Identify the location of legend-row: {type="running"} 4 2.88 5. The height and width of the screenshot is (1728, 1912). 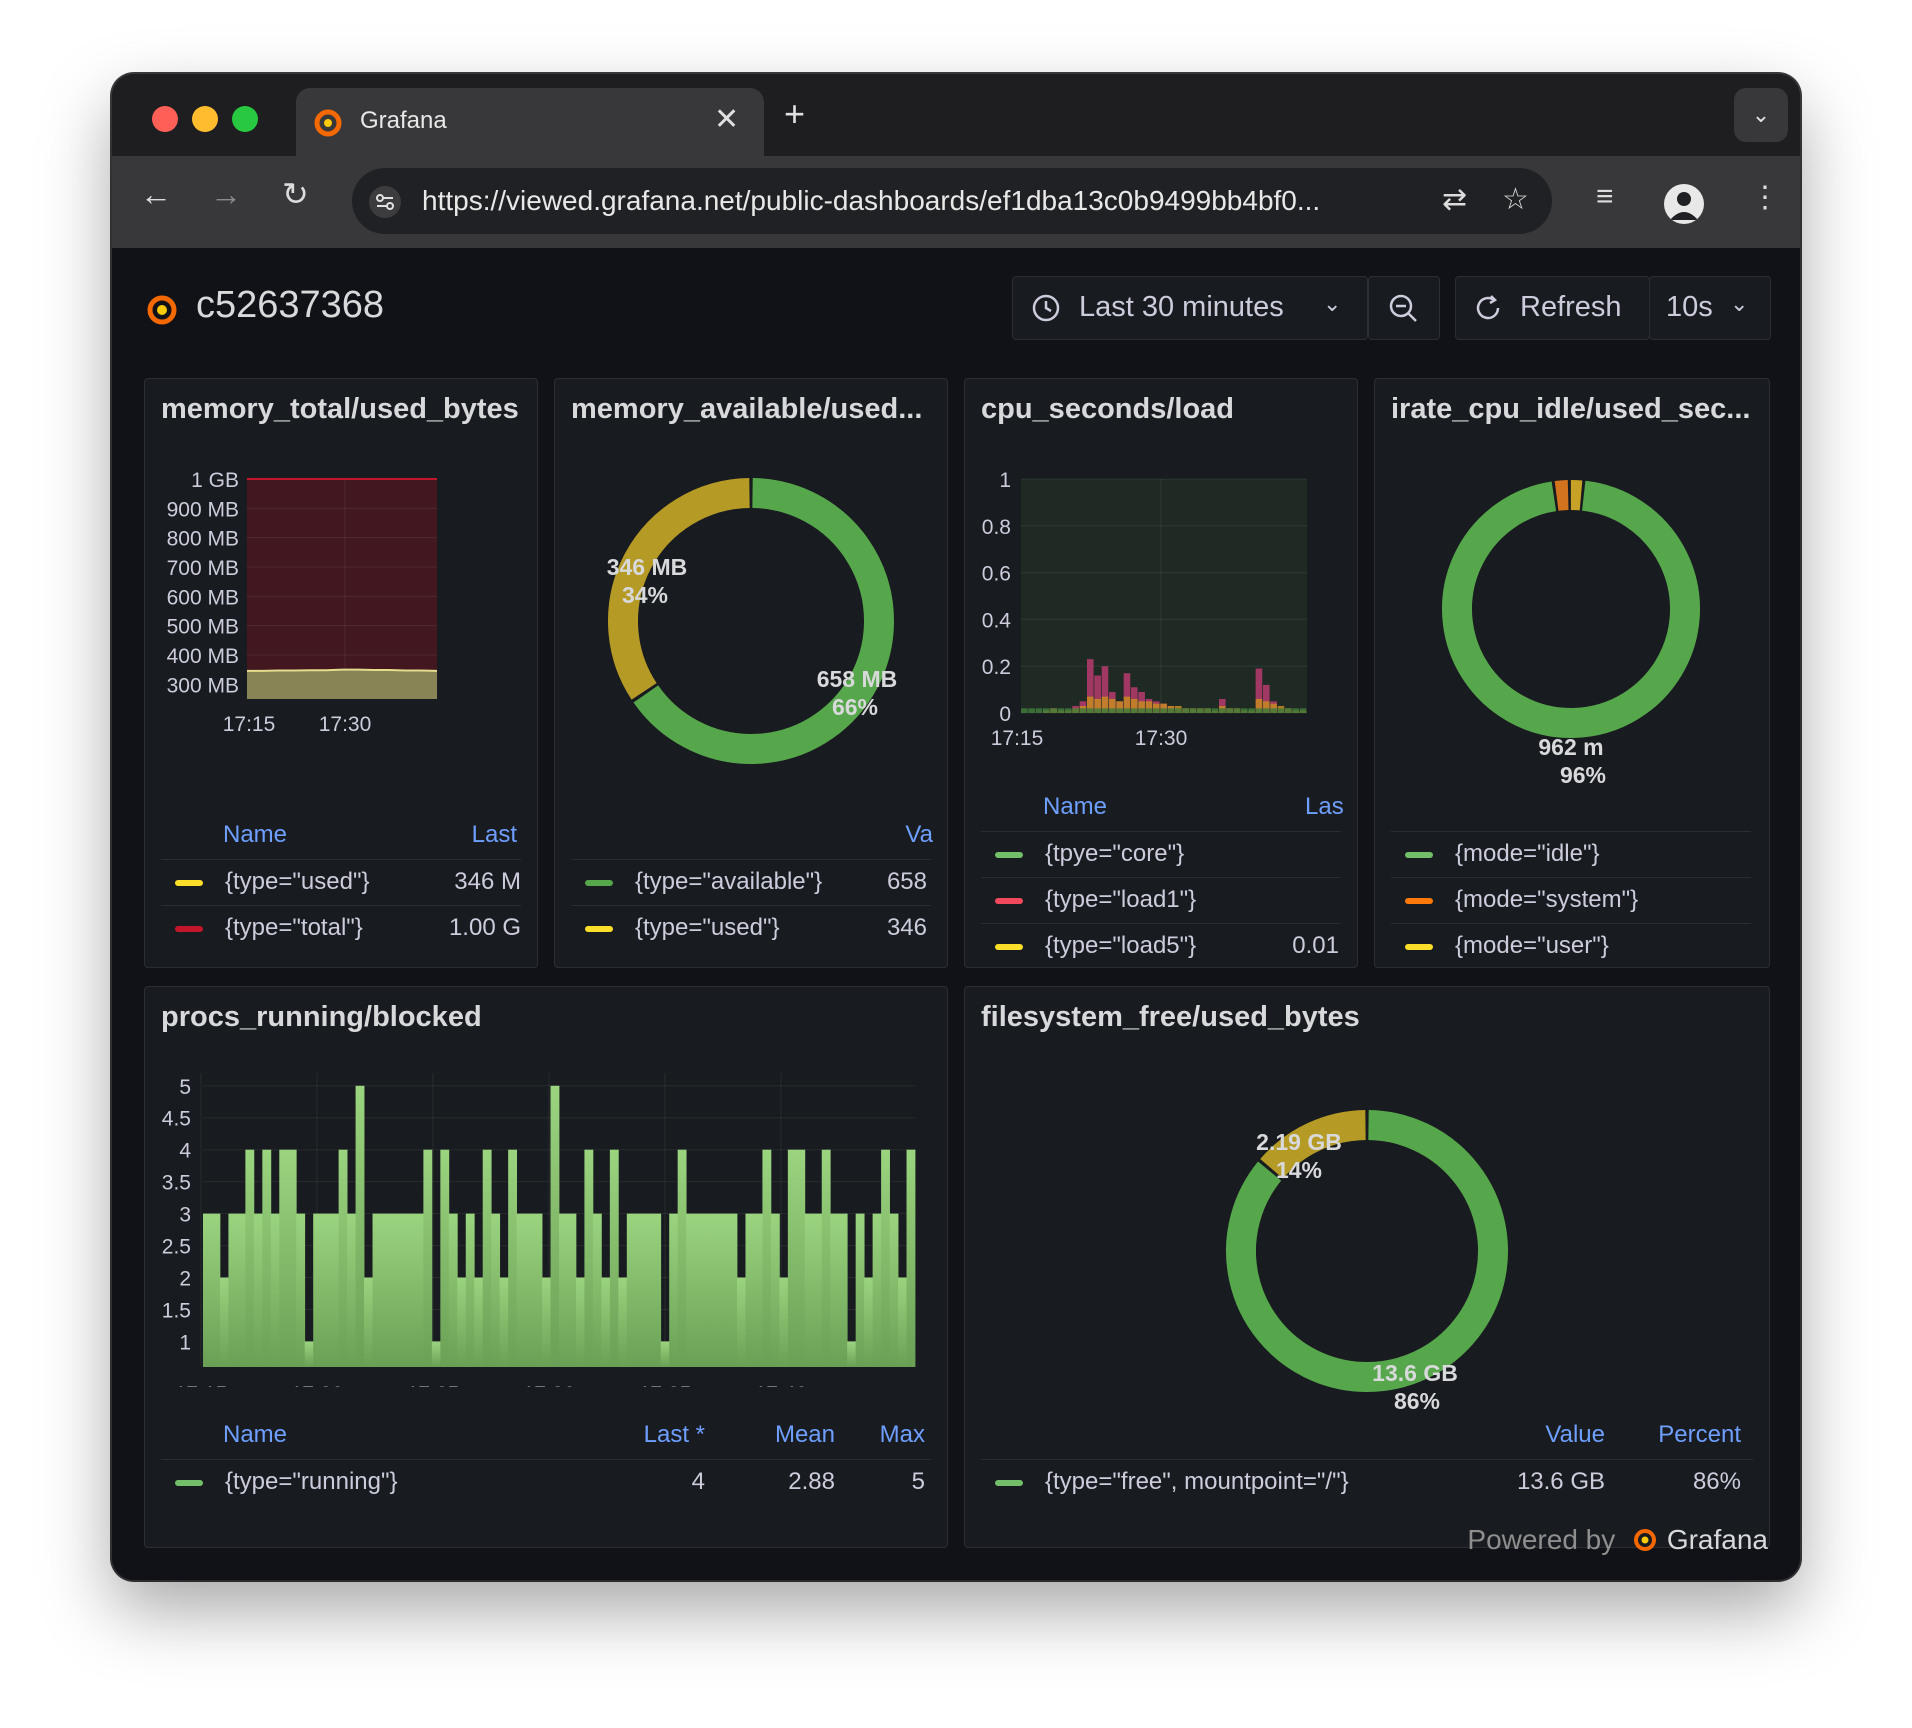
(546, 1482).